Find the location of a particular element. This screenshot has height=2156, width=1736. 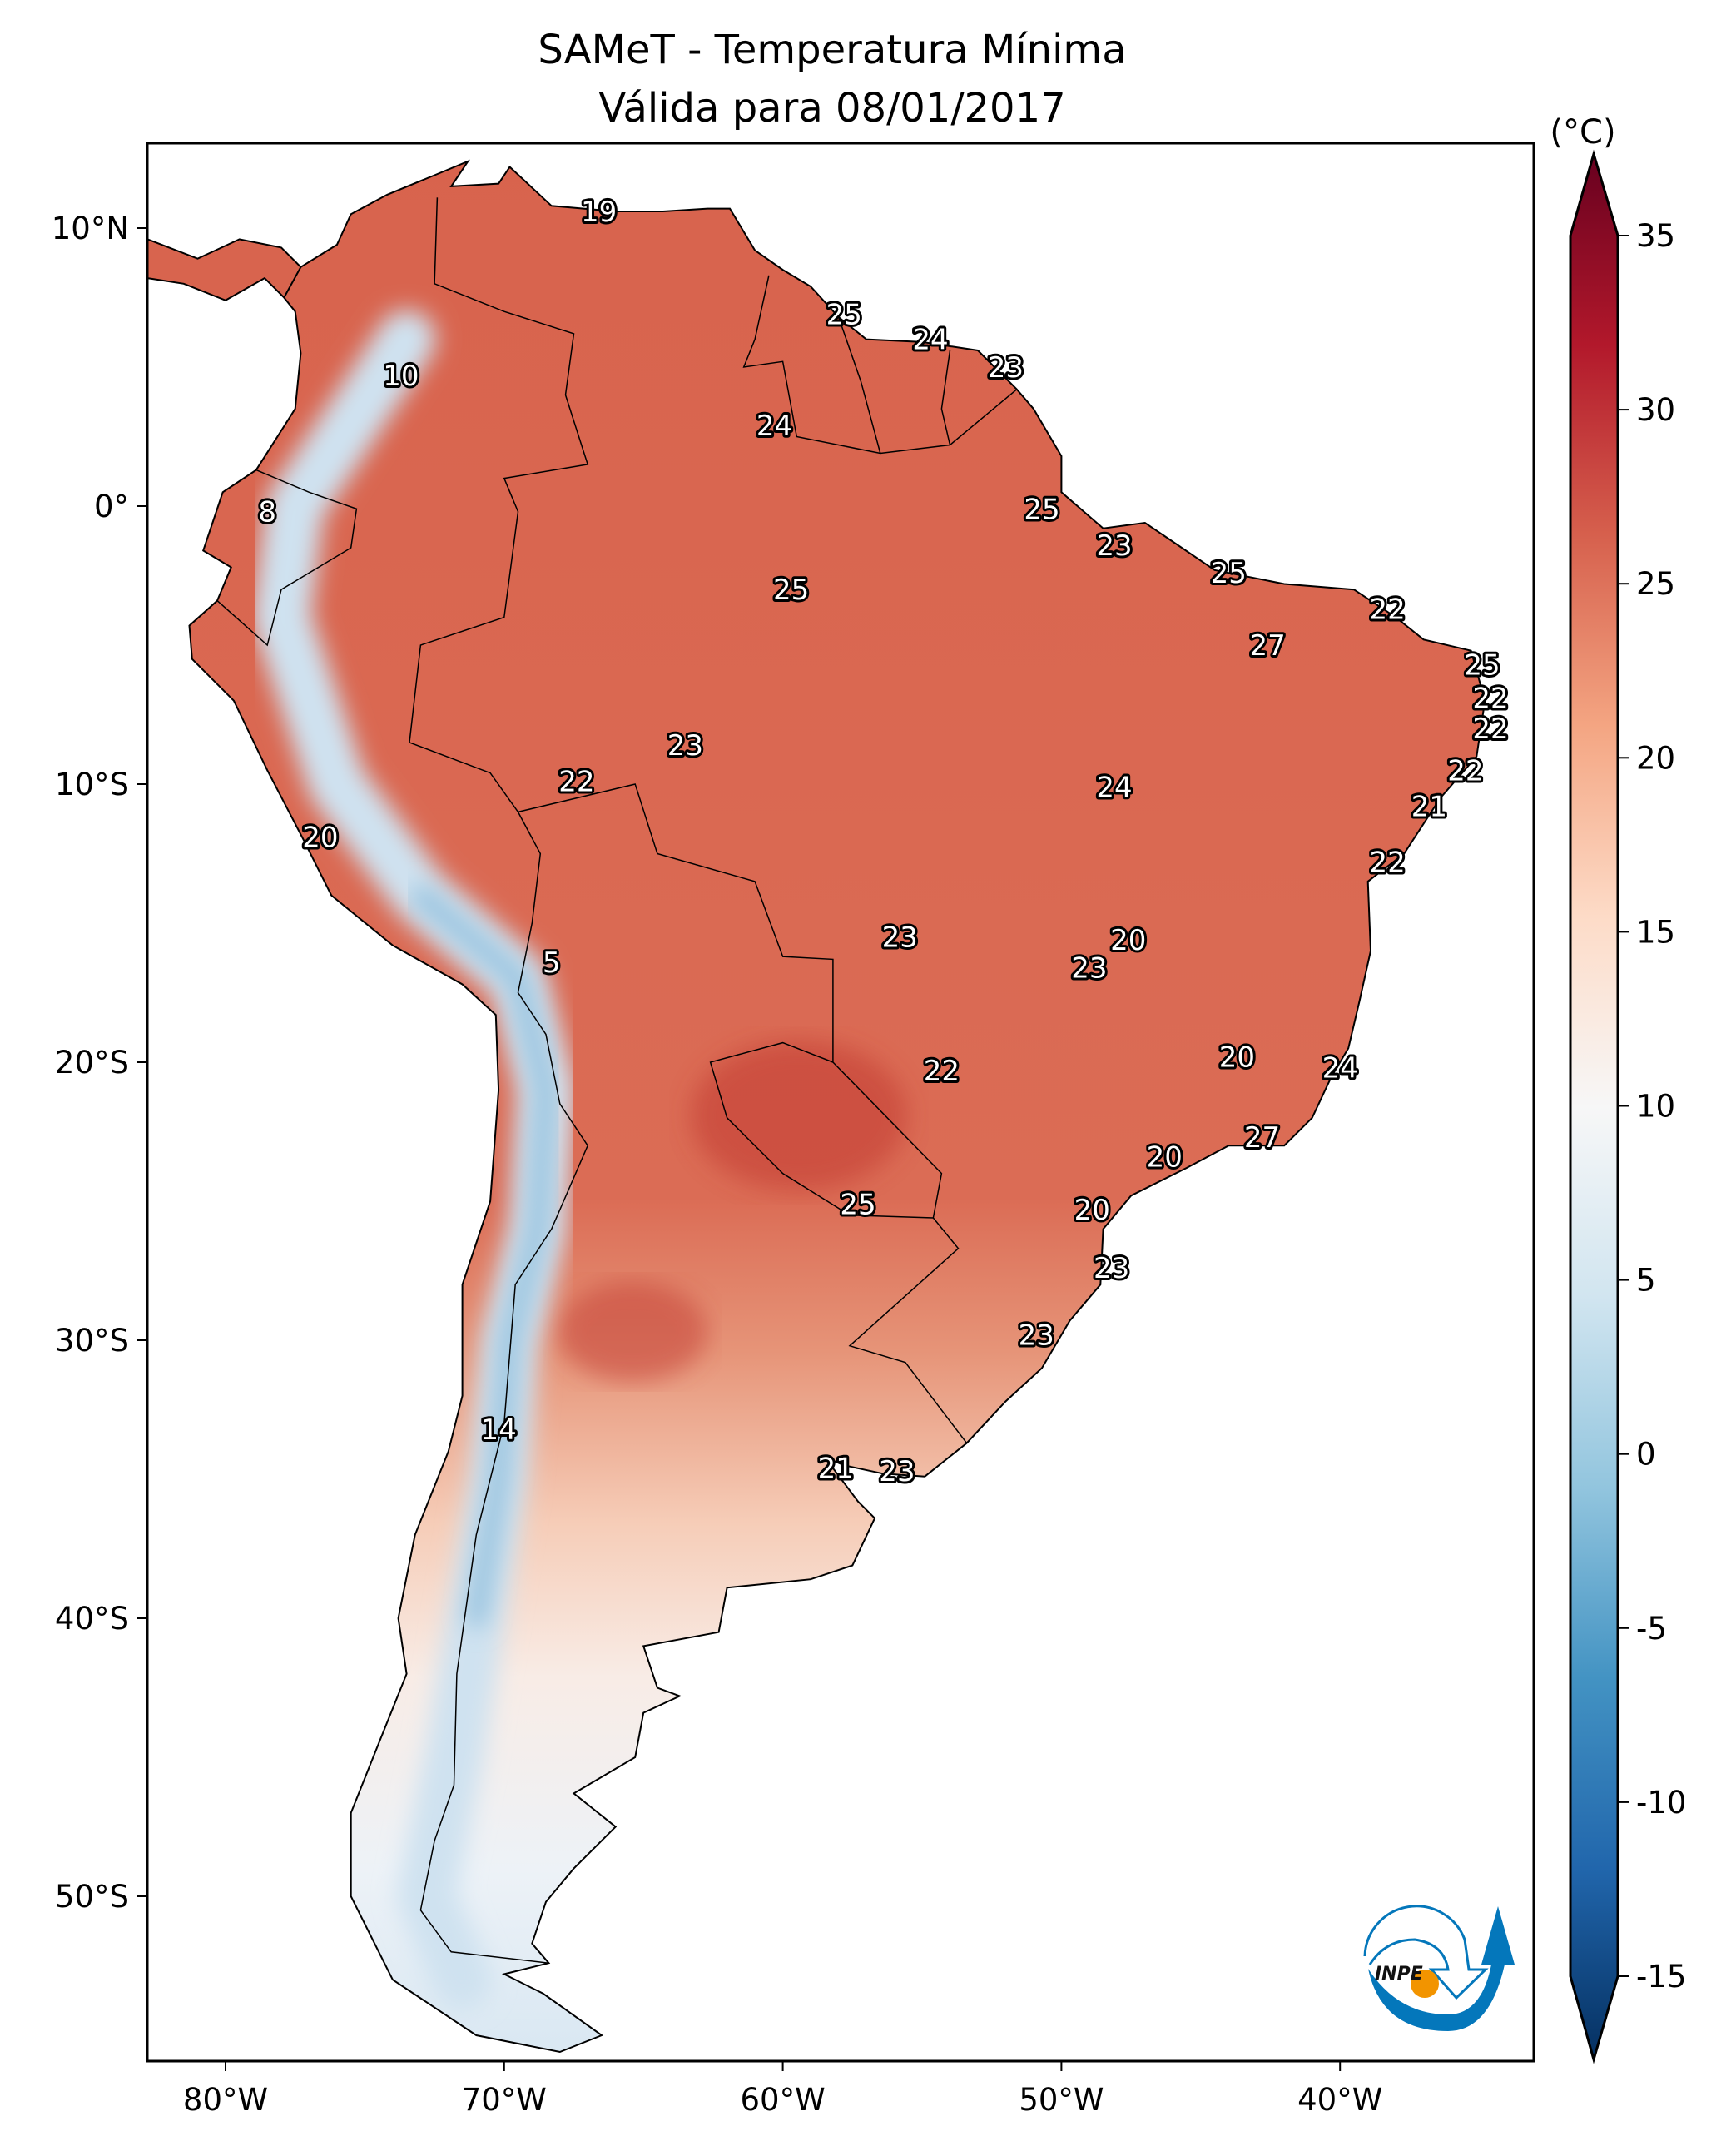

inpe-logo-text: INPE is located at coordinates (1399, 1975).